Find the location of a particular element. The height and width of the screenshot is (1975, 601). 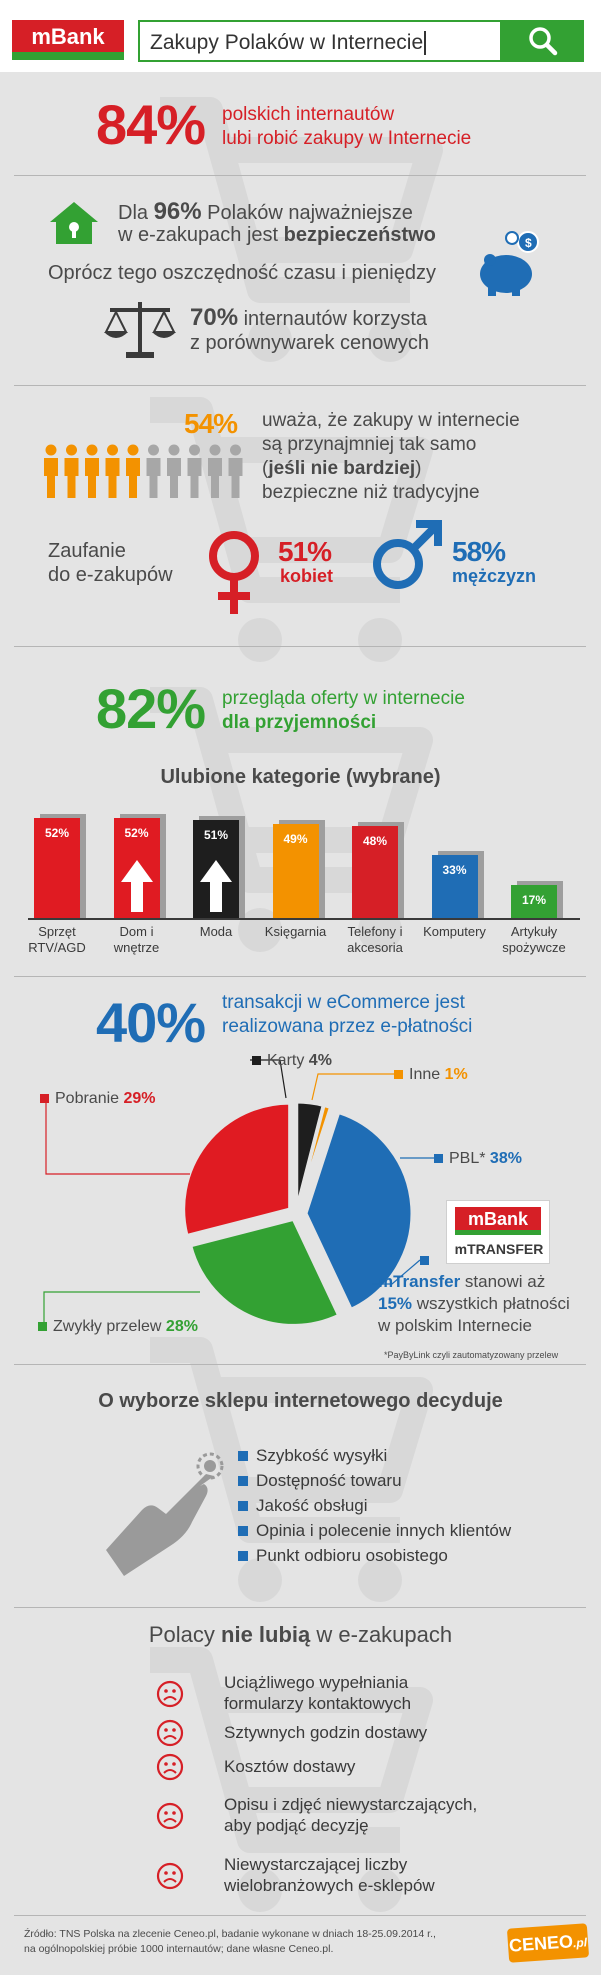

piggy-bank-icon: $ is located at coordinates (509, 263).